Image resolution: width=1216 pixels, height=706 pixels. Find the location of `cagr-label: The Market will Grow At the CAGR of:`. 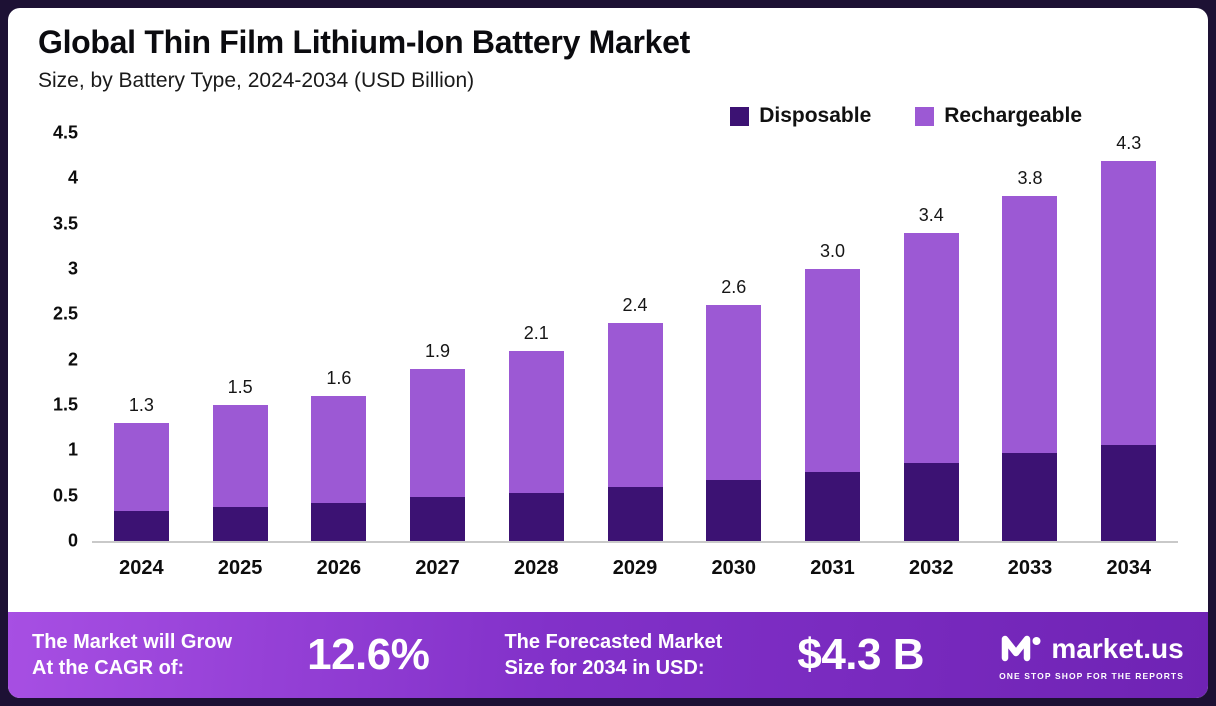

cagr-label: The Market will Grow At the CAGR of: is located at coordinates (132, 655).